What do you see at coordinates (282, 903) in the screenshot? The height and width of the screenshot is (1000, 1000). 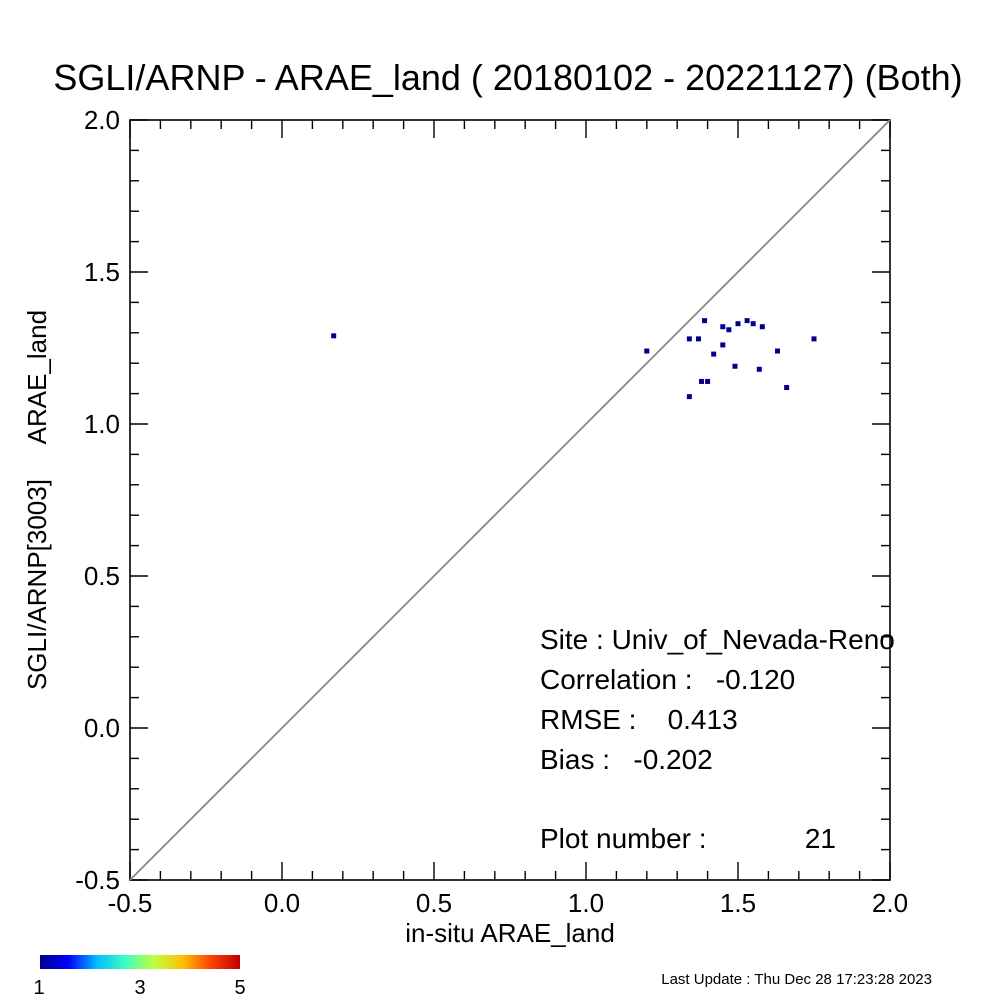 I see `x-tick-label: 0.0` at bounding box center [282, 903].